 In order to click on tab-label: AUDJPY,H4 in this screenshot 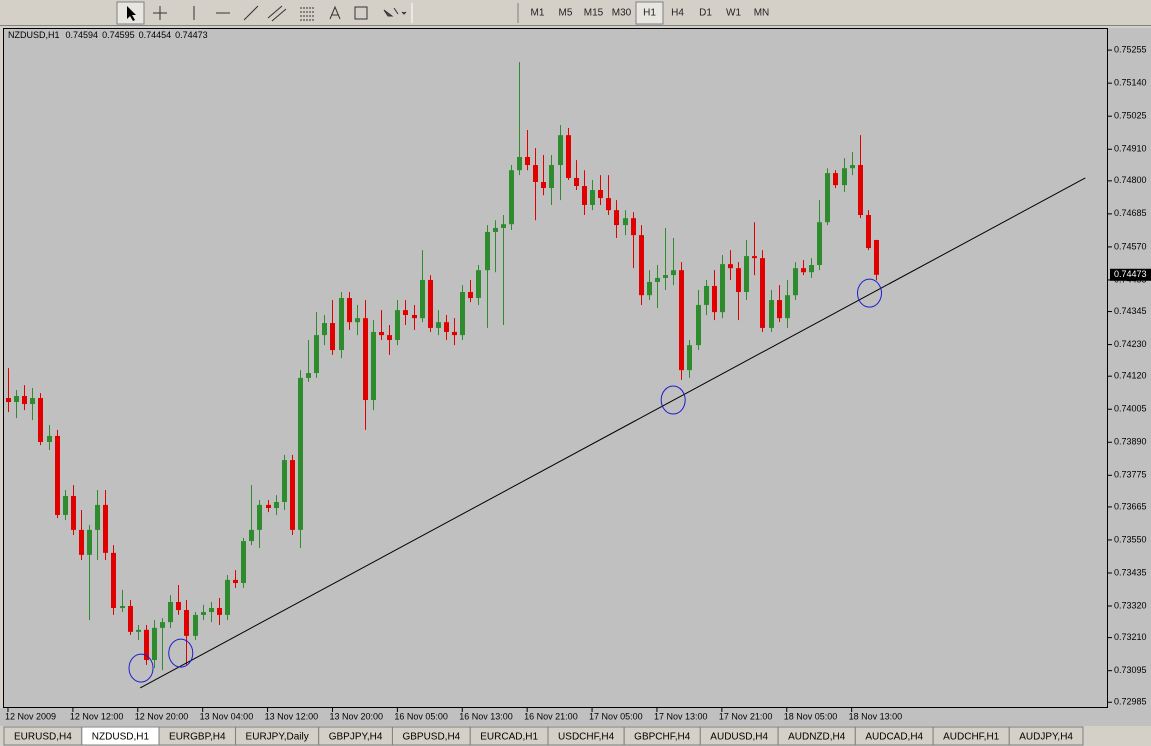, I will do `click(1046, 737)`.